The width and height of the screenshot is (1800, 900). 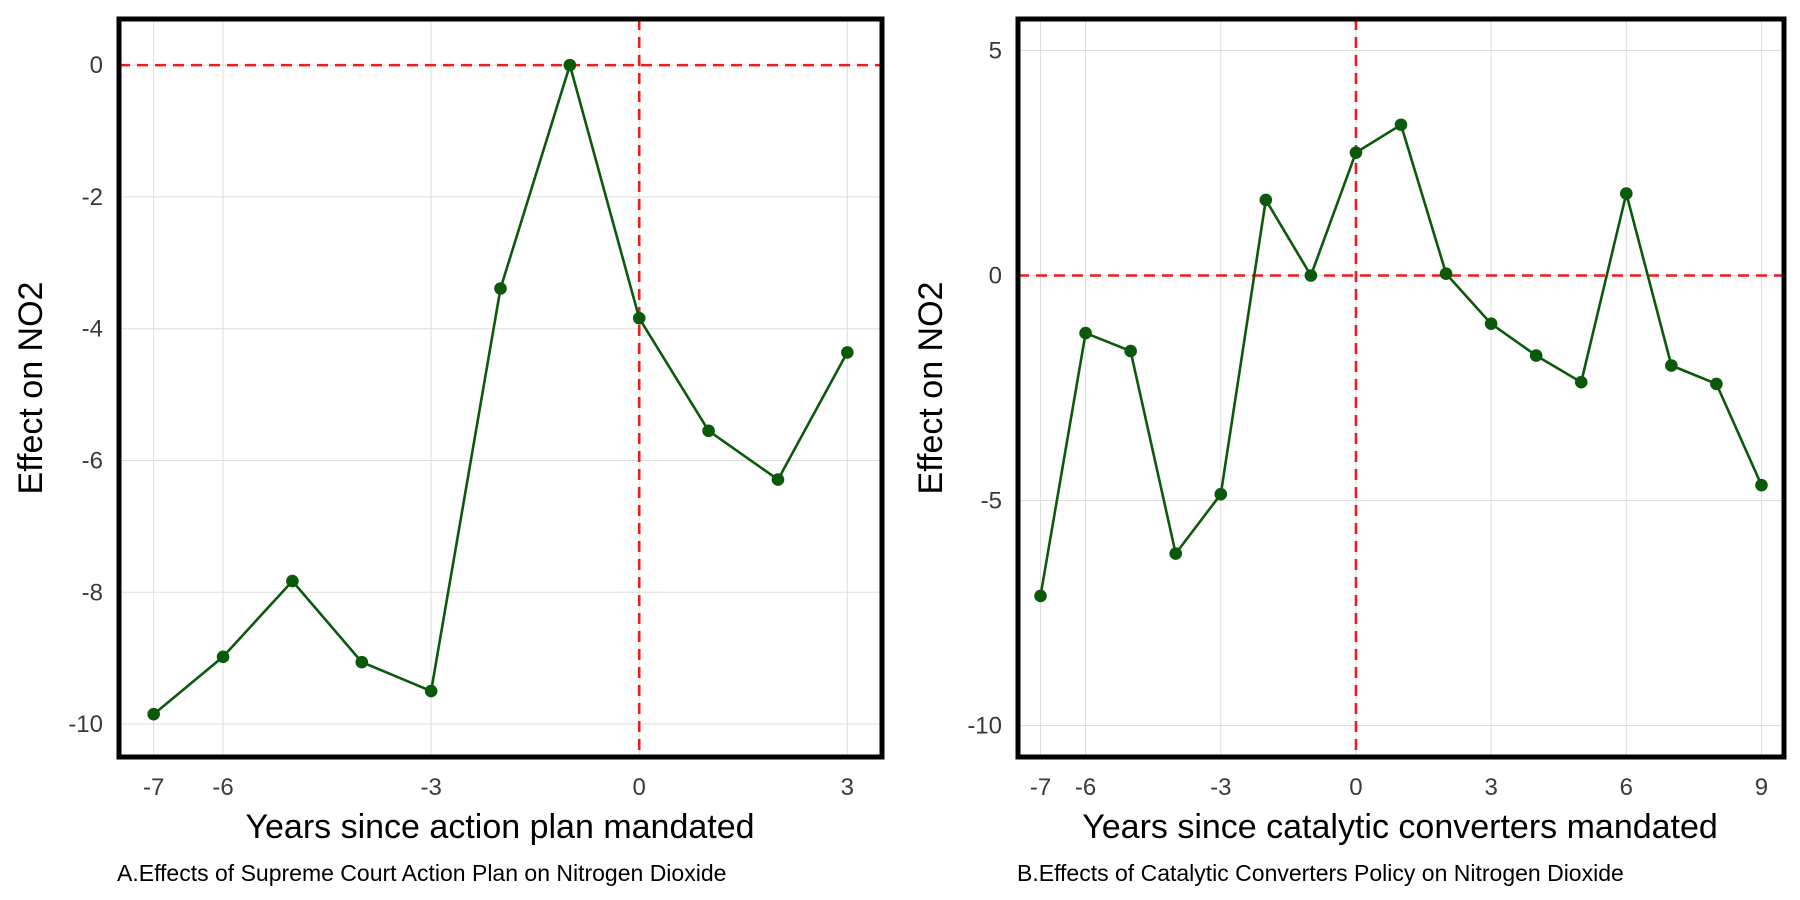 What do you see at coordinates (92, 197) in the screenshot?
I see `y-tick-label: -2` at bounding box center [92, 197].